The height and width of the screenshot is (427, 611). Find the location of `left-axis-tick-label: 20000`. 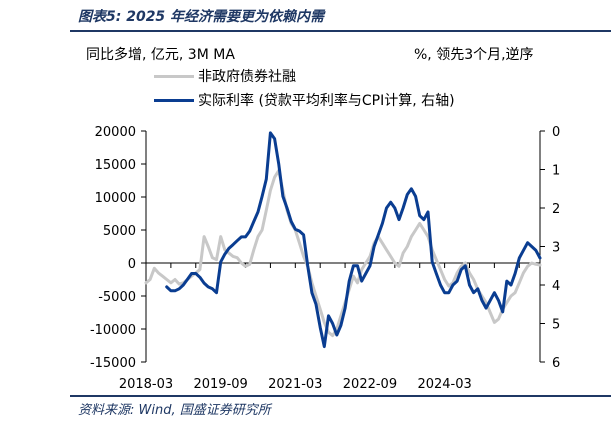

left-axis-tick-label: 20000 is located at coordinates (115, 132).